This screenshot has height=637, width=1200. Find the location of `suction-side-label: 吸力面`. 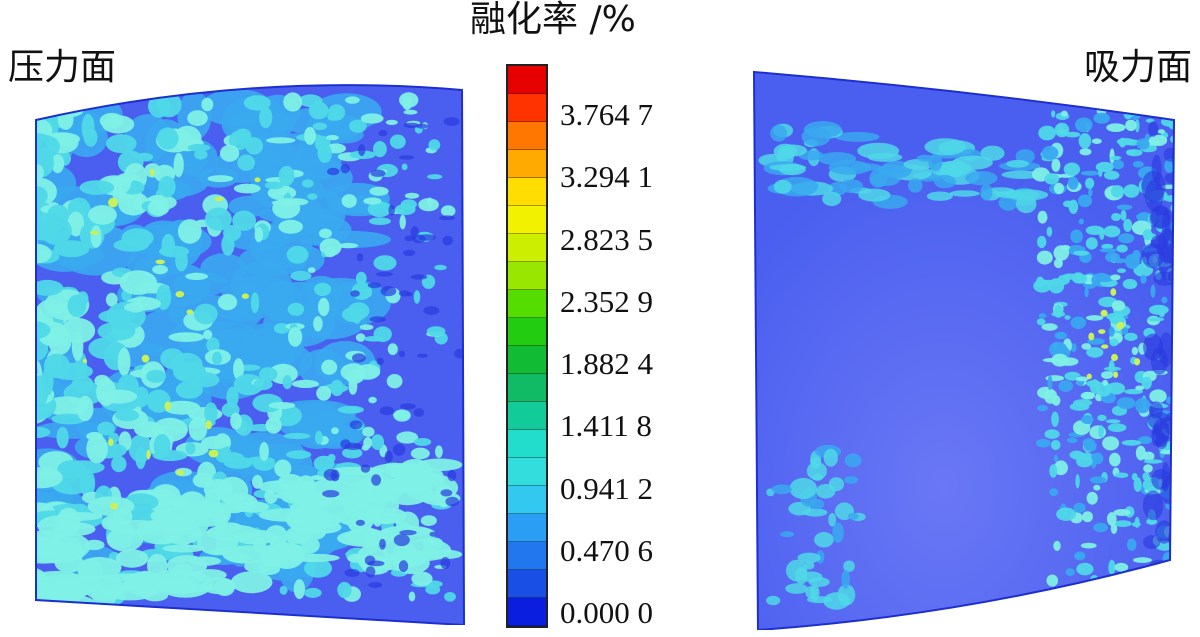

suction-side-label: 吸力面 is located at coordinates (1137, 67).